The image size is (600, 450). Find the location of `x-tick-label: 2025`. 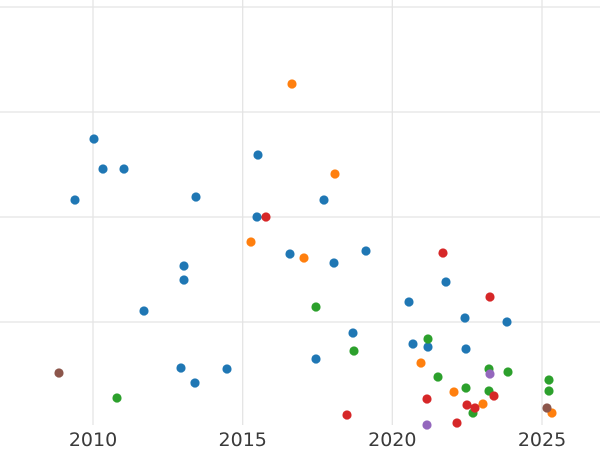

x-tick-label: 2025 is located at coordinates (542, 439).